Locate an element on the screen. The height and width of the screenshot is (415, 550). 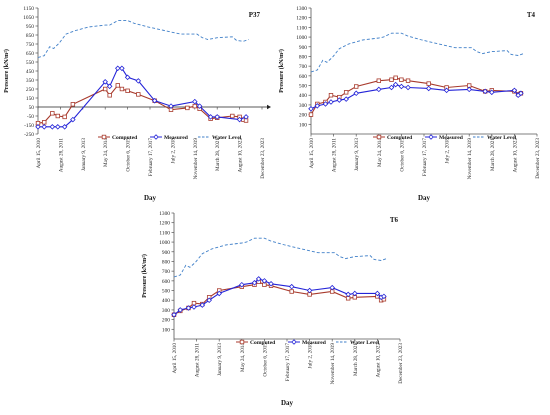
chart-title: T4 is located at coordinates (531, 15).